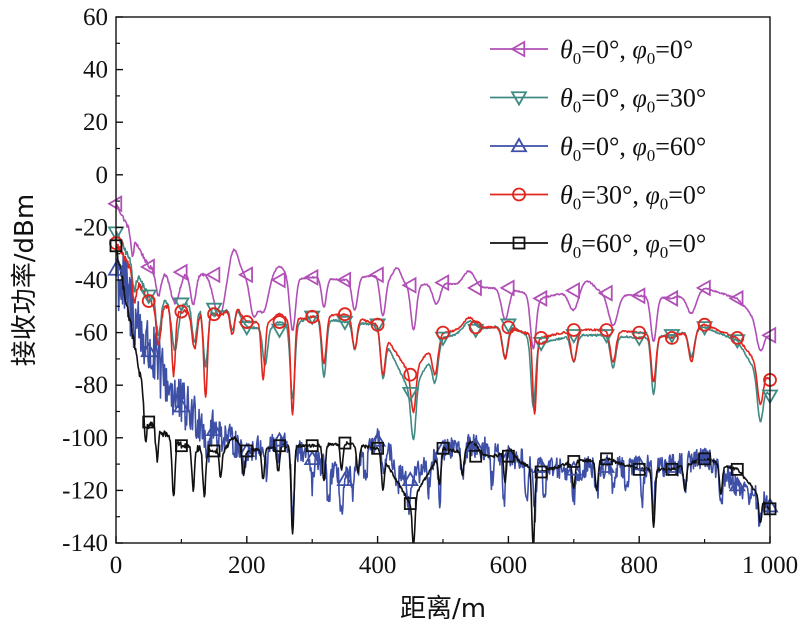  Describe the element at coordinates (25, 280) in the screenshot. I see `y-axis-title: 接收功率/dBm` at that location.